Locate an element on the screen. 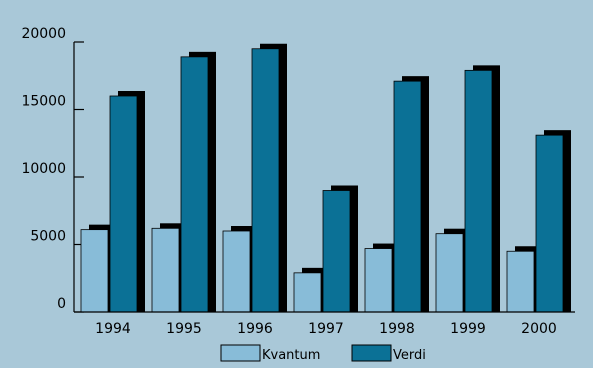 This screenshot has height=368, width=593. bar-kvantum-2000 is located at coordinates (520, 281).